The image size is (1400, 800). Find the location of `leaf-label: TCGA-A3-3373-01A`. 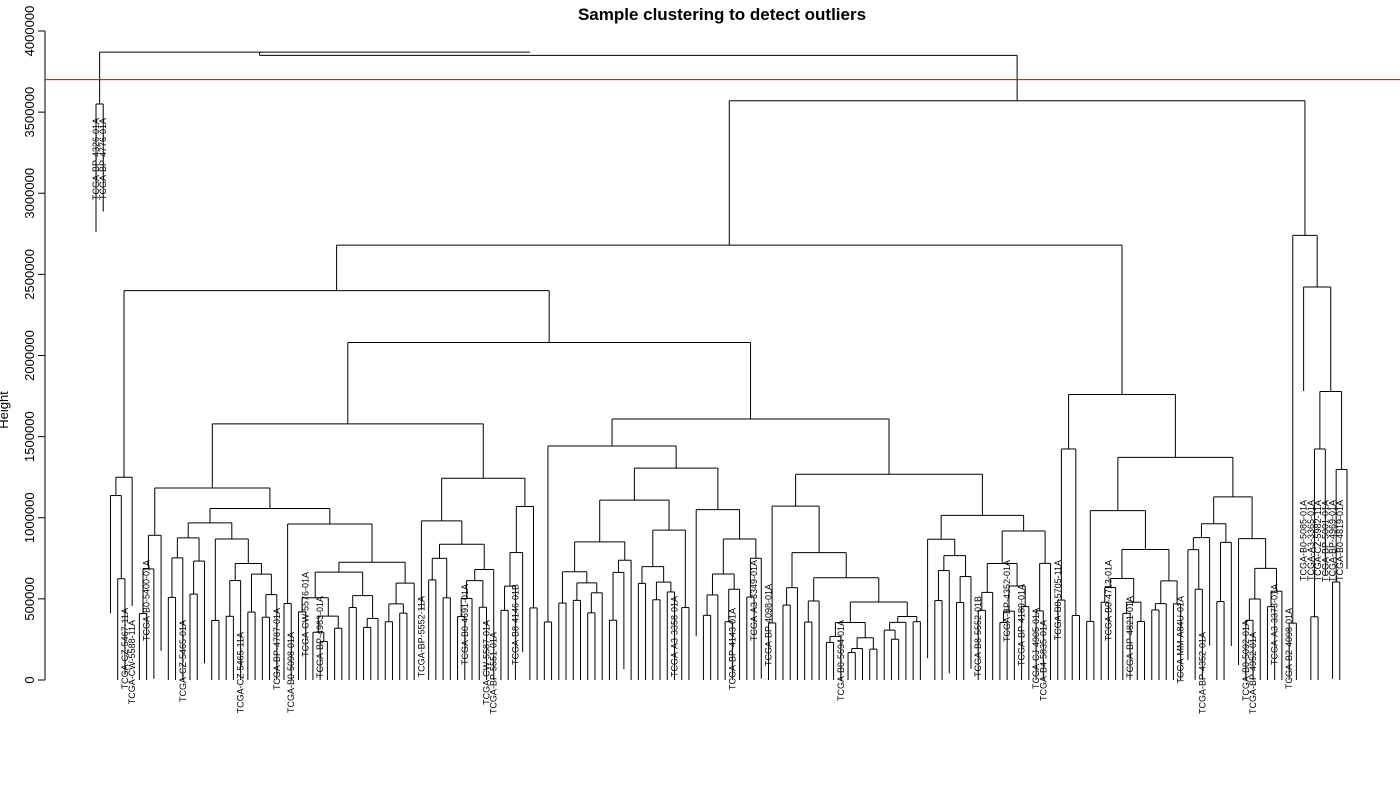

leaf-label: TCGA-A3-3373-01A is located at coordinates (1275, 624).